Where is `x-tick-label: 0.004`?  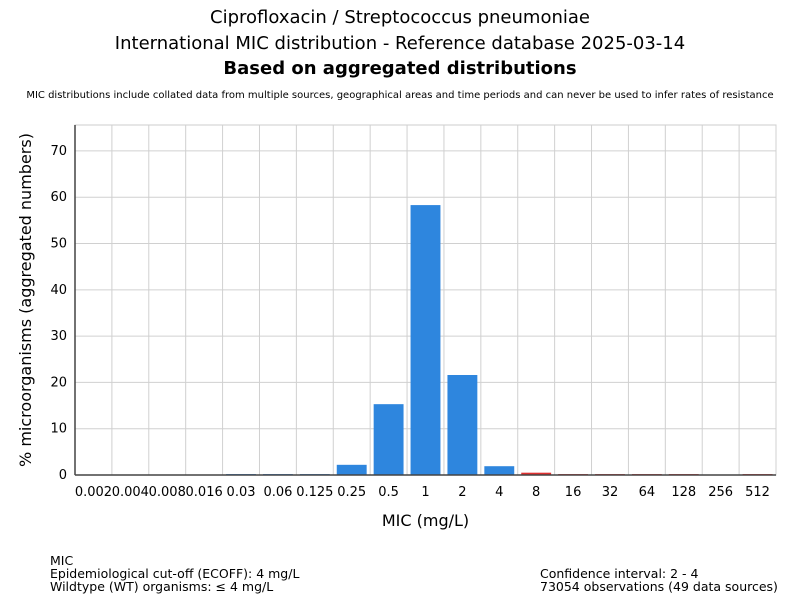
x-tick-label: 0.004 is located at coordinates (130, 492).